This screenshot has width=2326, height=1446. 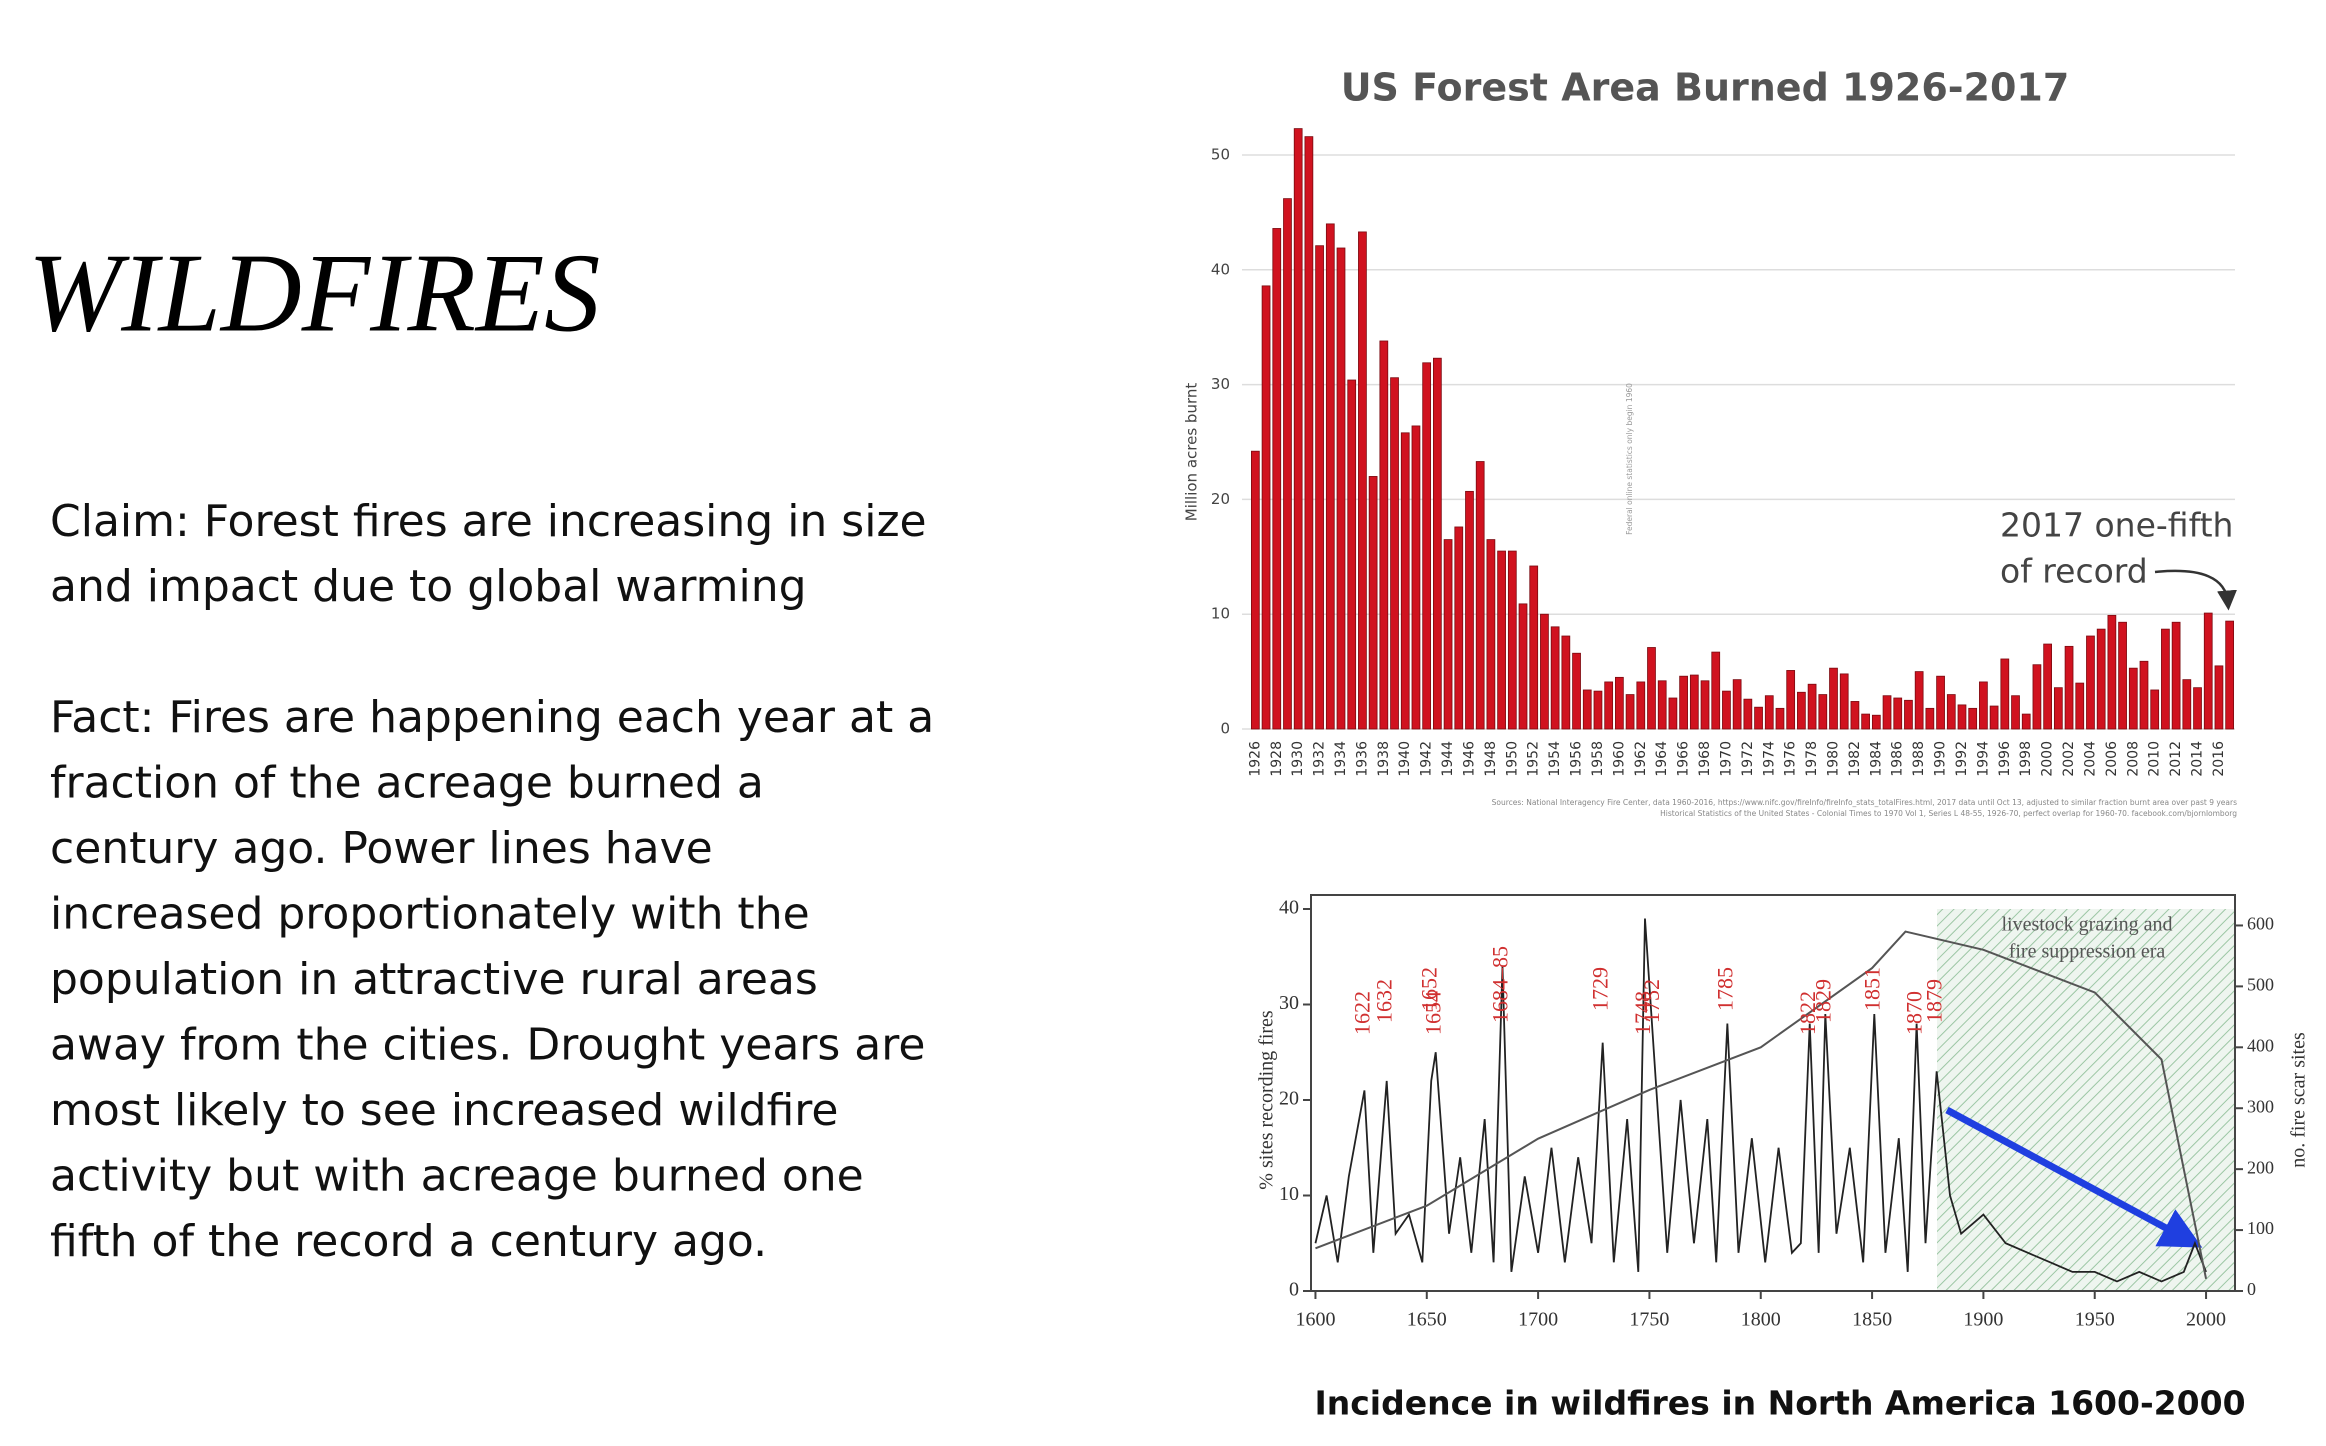 I want to click on x-tick-label: 1954, so click(x=1555, y=759).